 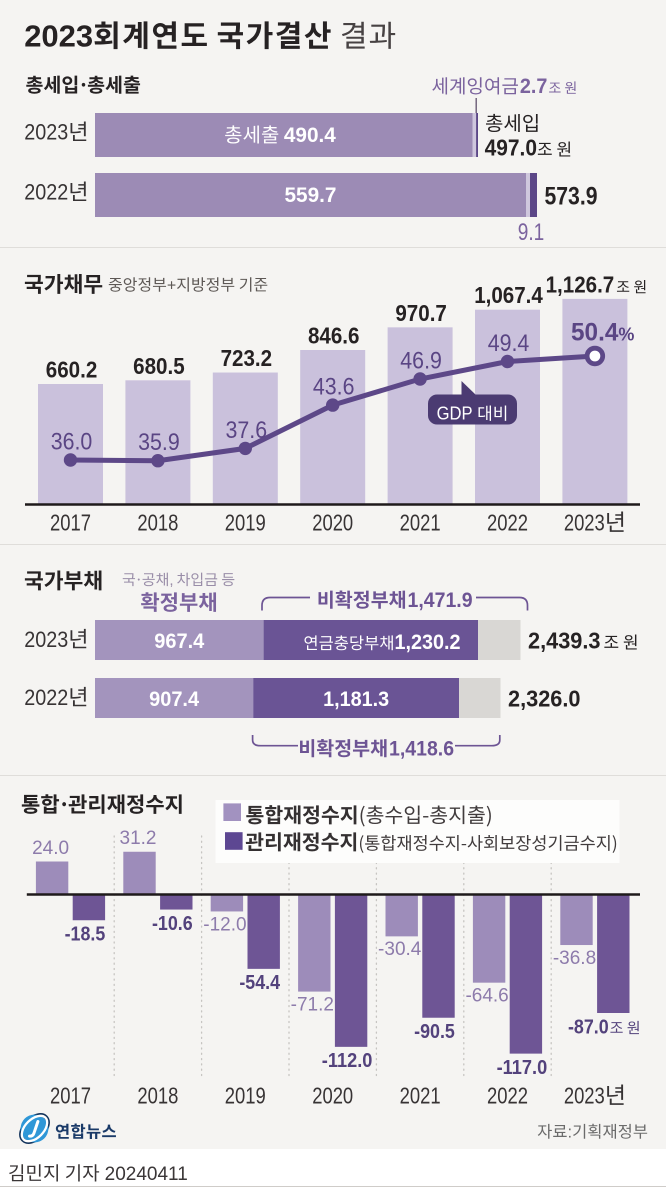 I want to click on svg-text: 50.4, so click(x=594, y=332).